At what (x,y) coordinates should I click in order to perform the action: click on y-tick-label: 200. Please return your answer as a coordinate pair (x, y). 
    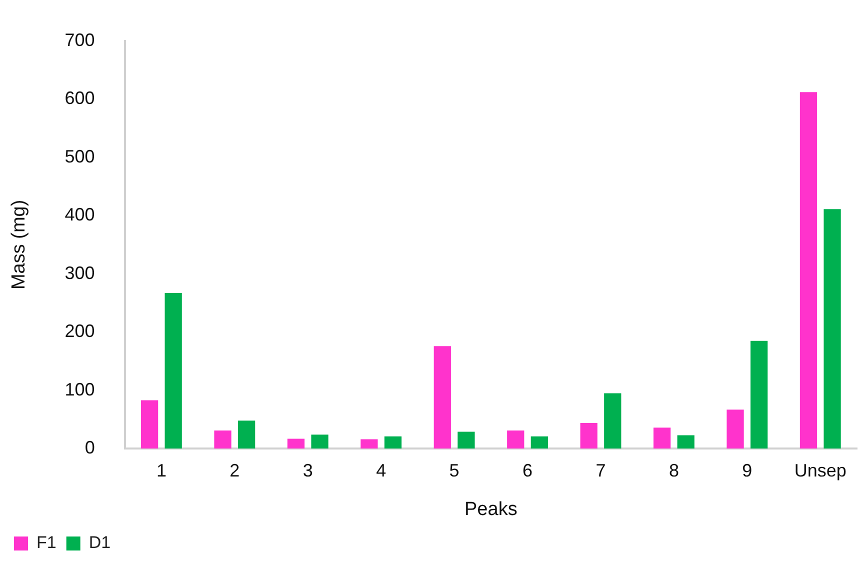
    Looking at the image, I should click on (79, 331).